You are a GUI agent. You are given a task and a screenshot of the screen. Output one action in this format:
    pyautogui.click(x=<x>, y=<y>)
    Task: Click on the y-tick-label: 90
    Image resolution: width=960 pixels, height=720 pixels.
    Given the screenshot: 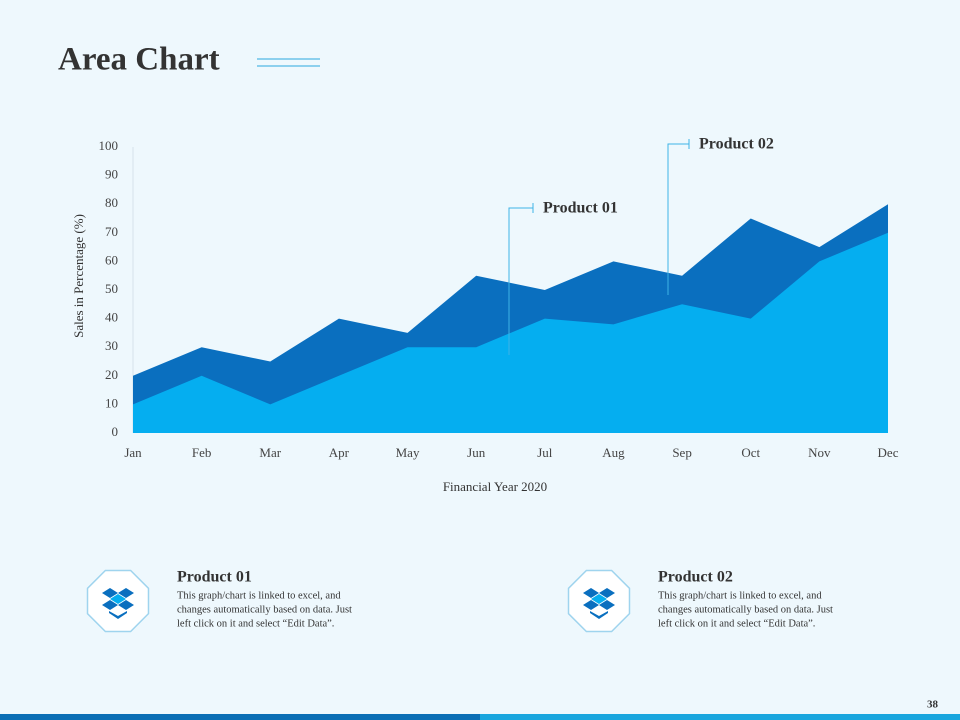 What is the action you would take?
    pyautogui.click(x=111, y=174)
    